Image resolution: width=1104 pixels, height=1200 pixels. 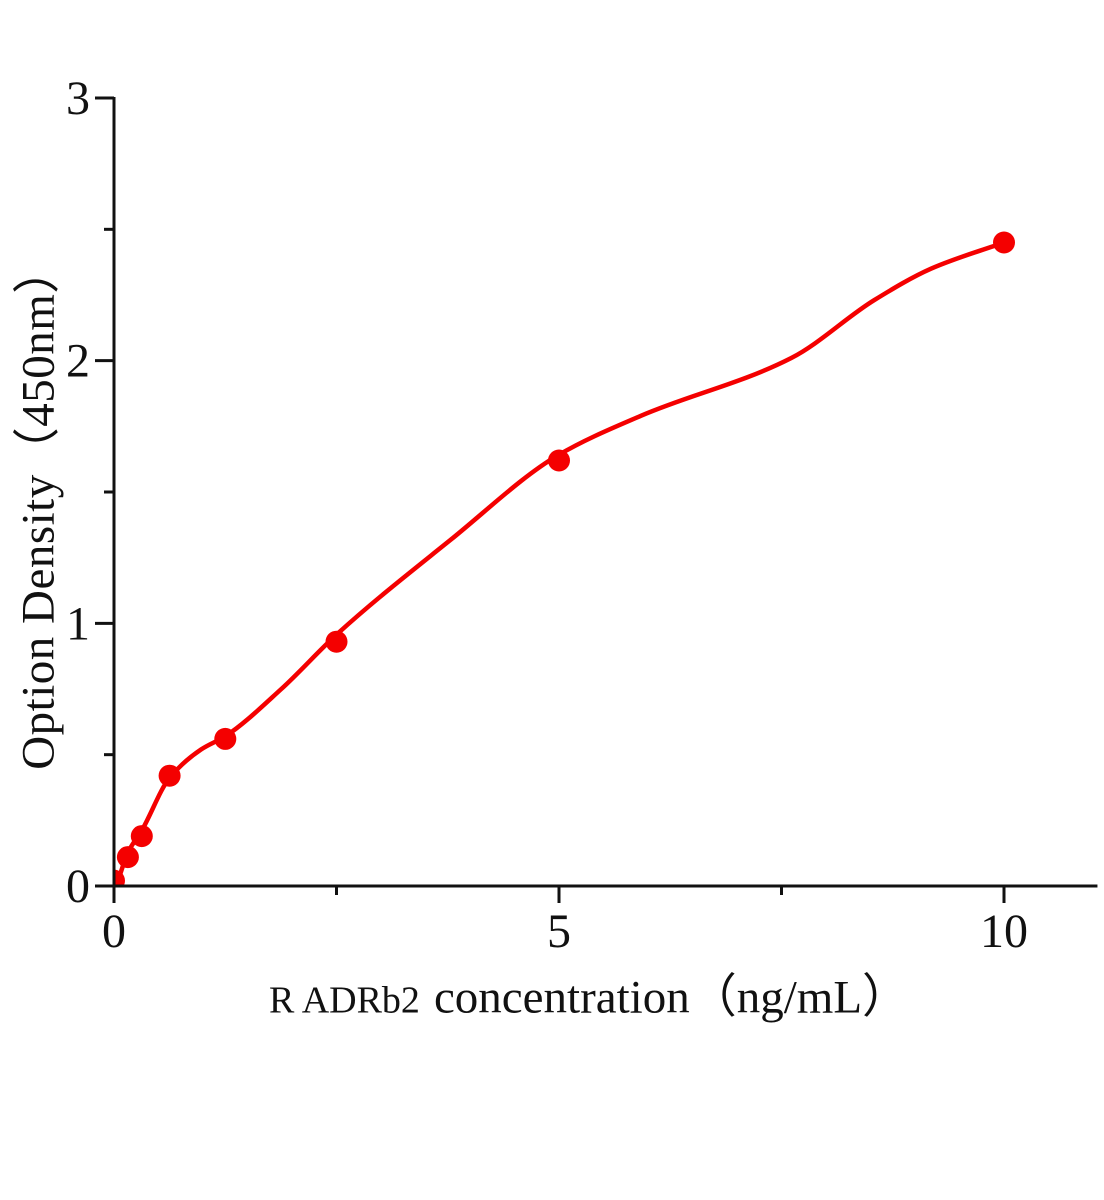 I want to click on y-tick-label: 3, so click(x=78, y=98).